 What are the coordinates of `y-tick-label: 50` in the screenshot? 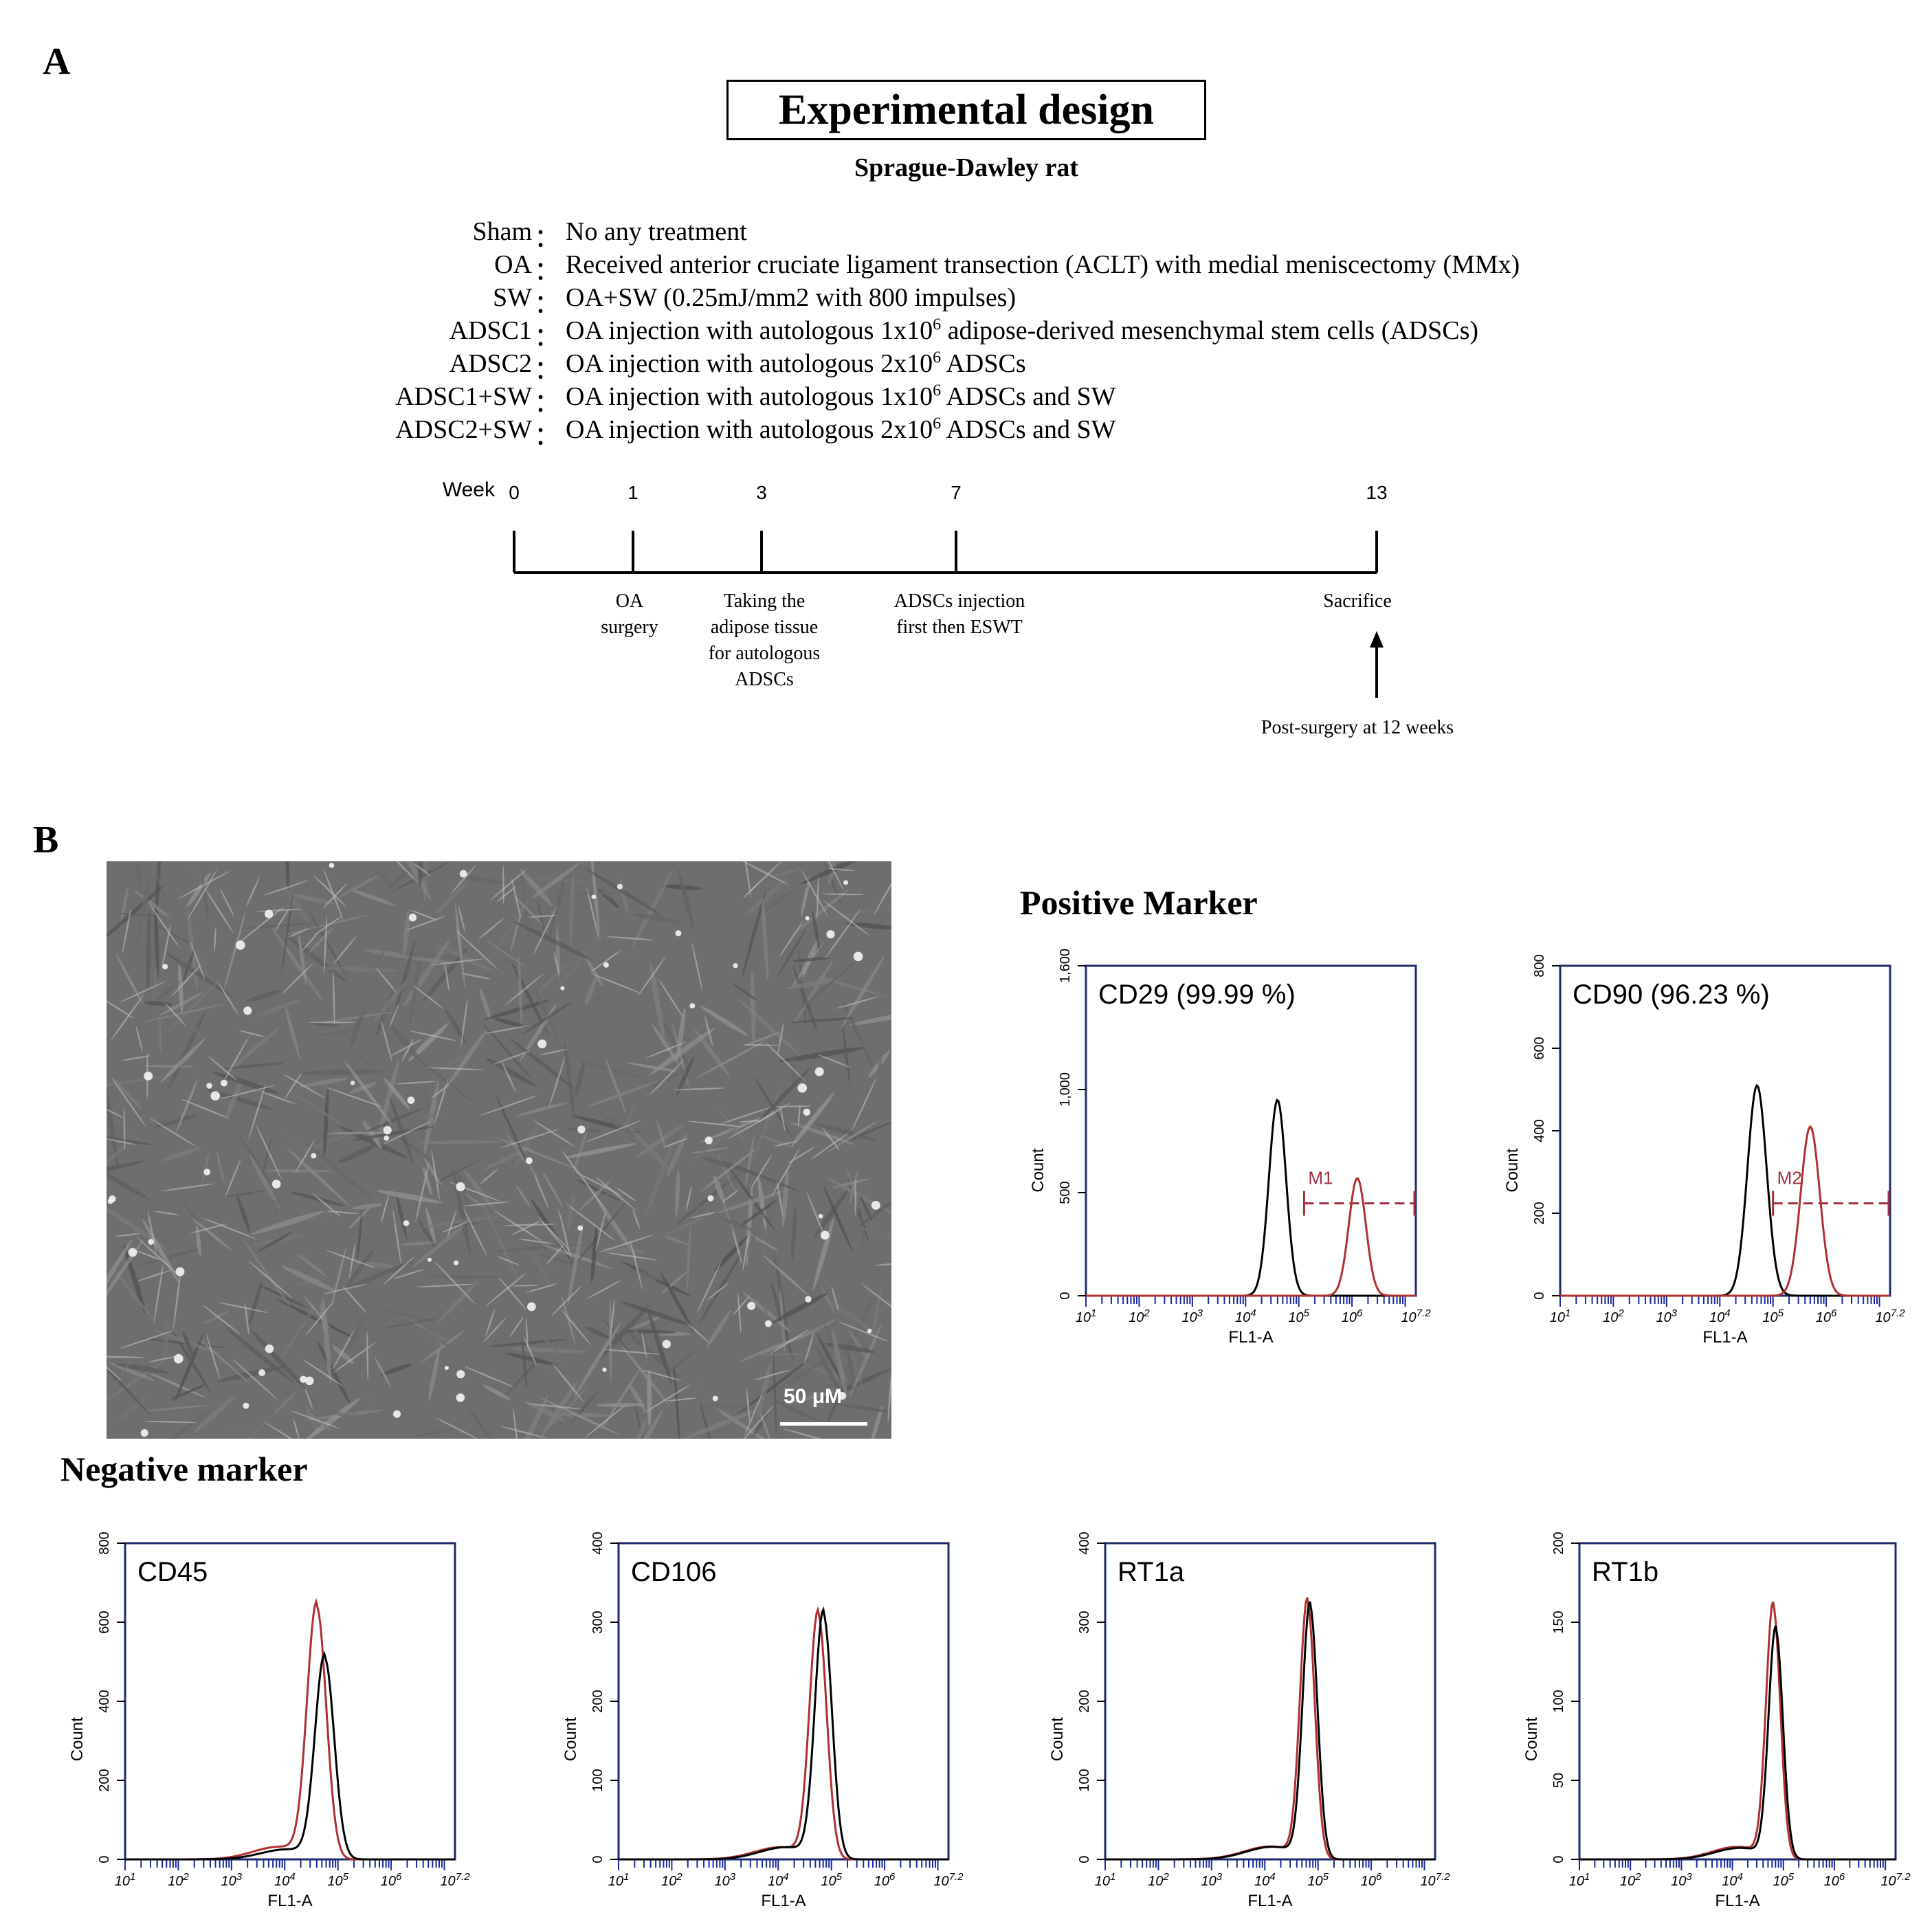 It's located at (1558, 1781).